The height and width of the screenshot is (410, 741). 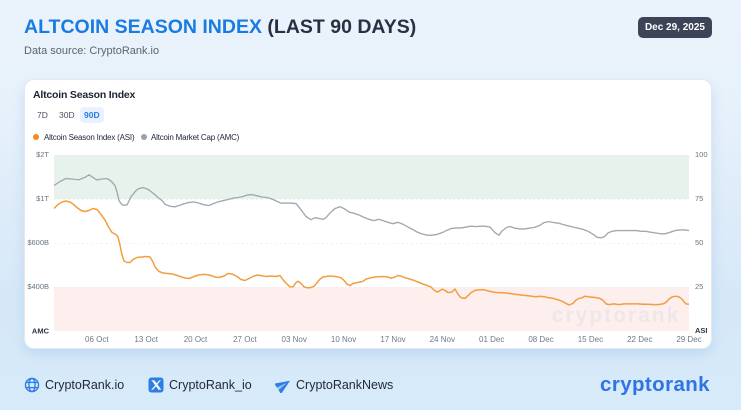 What do you see at coordinates (343, 339) in the screenshot?
I see `svg-text: 10 Nov` at bounding box center [343, 339].